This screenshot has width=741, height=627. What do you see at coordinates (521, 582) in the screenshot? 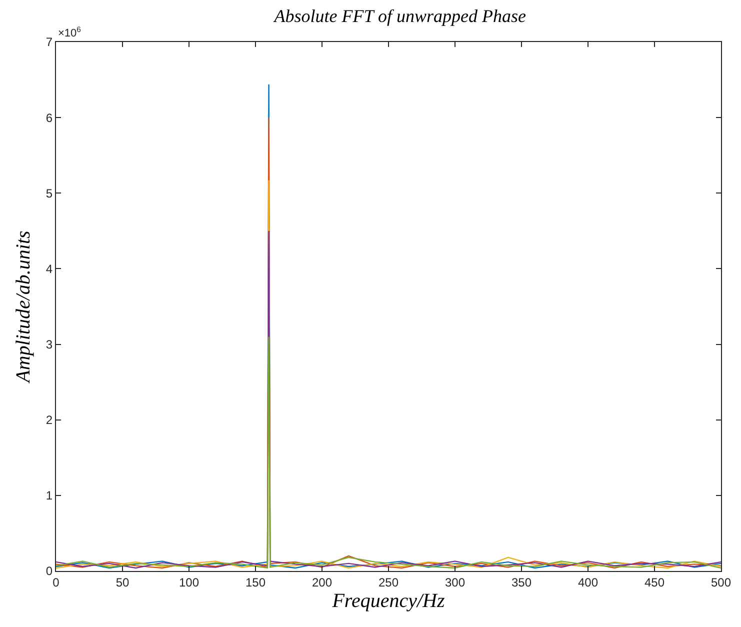
I see `x-tick-label: 350` at bounding box center [521, 582].